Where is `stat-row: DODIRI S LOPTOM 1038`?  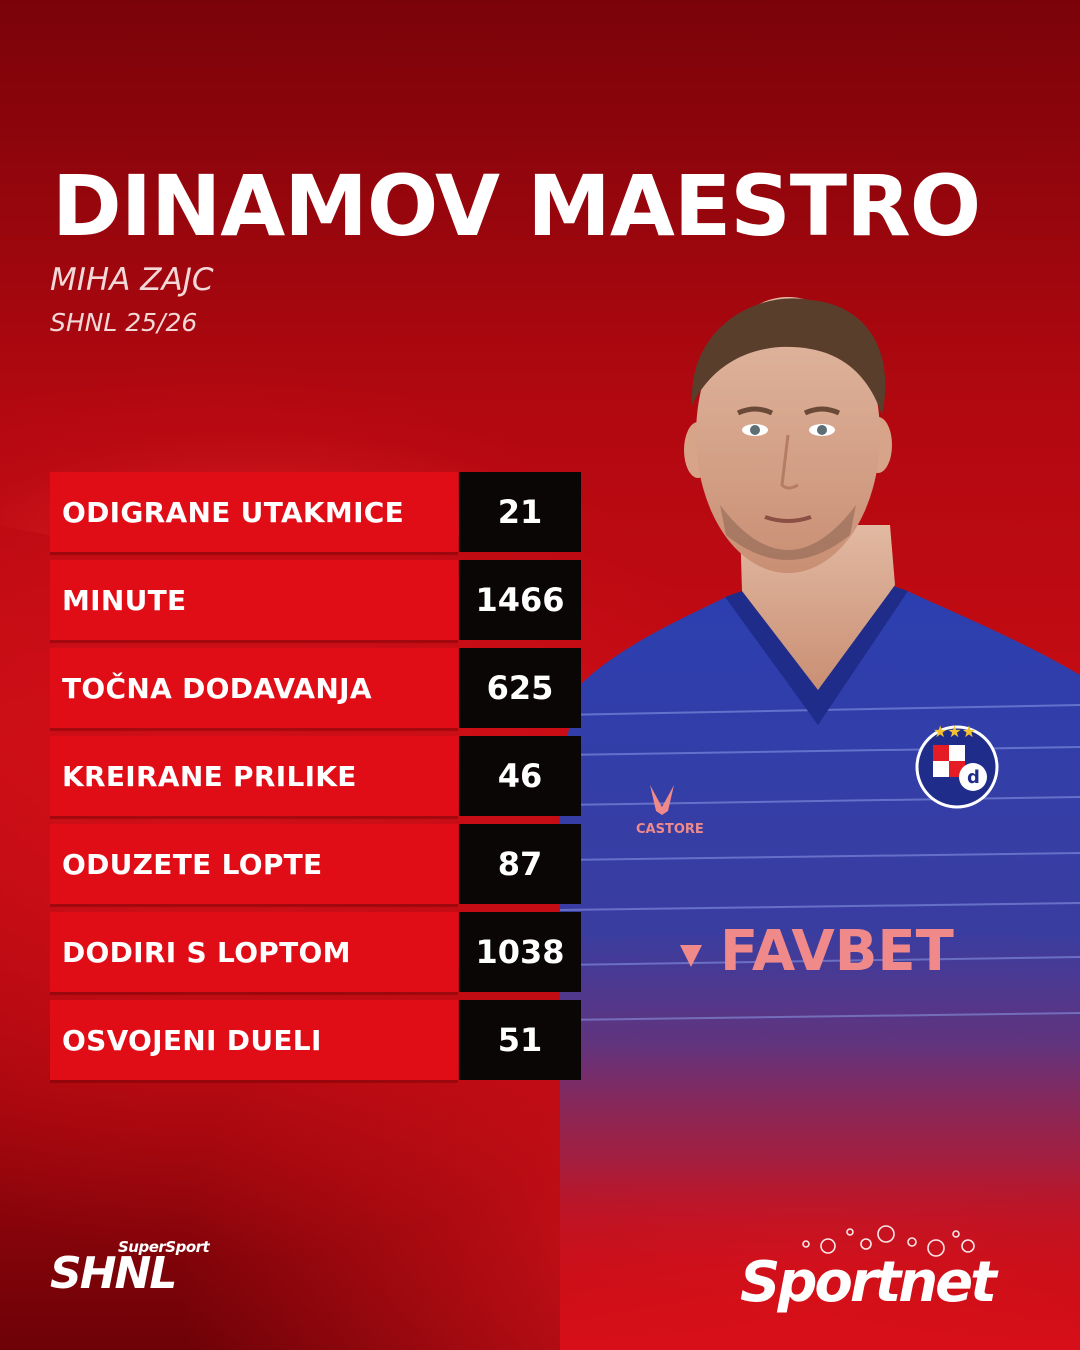
stat-row: DODIRI S LOPTOM 1038 is located at coordinates (315, 952).